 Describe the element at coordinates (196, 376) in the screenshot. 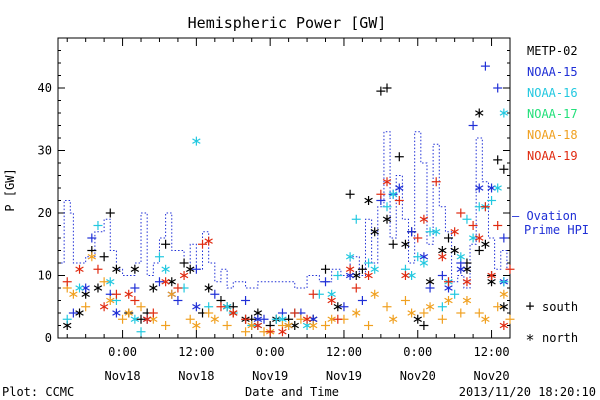

I see `x-tick-day: Nov18` at that location.